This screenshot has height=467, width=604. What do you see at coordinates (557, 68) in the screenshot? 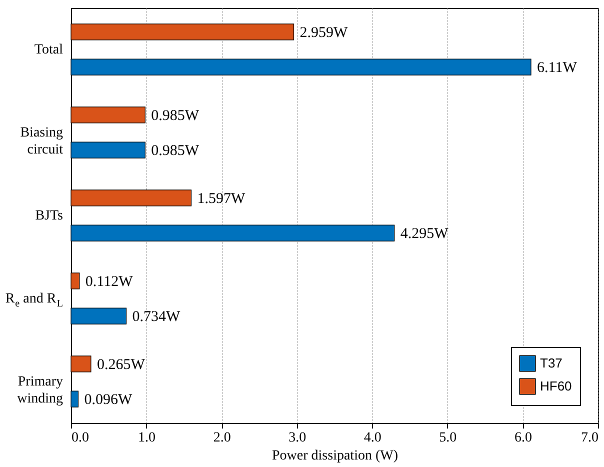
I see `data-label: 6.11W` at bounding box center [557, 68].